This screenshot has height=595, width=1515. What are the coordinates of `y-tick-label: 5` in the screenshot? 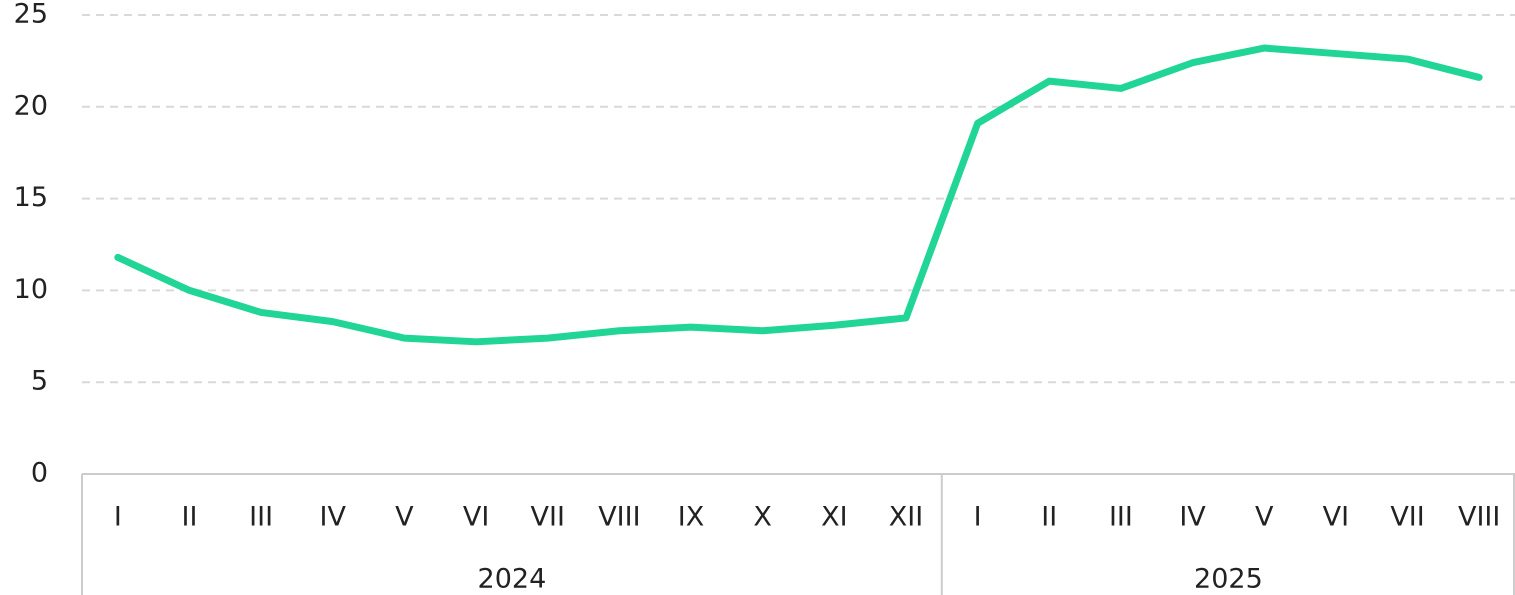 It's located at (39, 381).